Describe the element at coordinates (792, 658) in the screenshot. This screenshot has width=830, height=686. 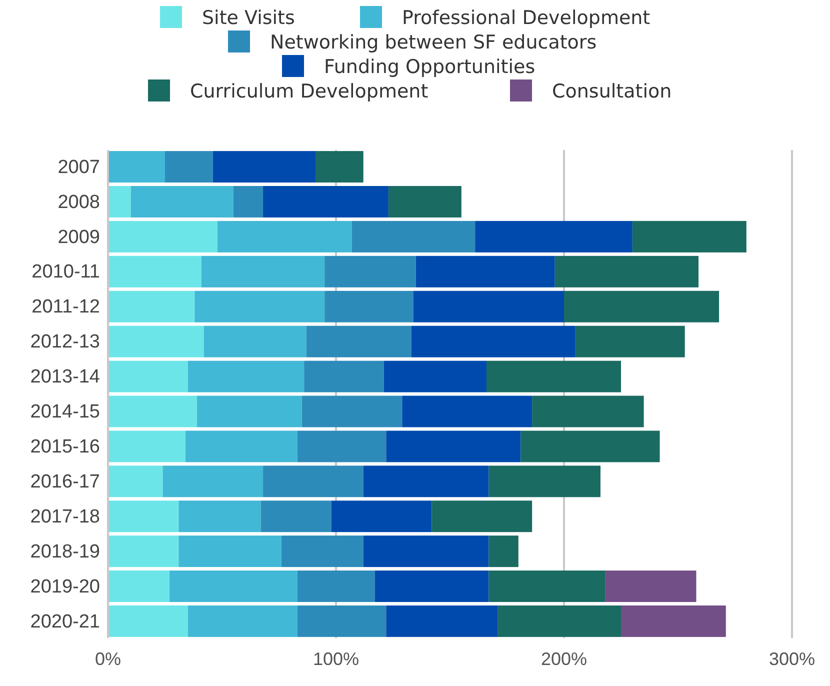
I see `x-tick-label: 300%` at that location.